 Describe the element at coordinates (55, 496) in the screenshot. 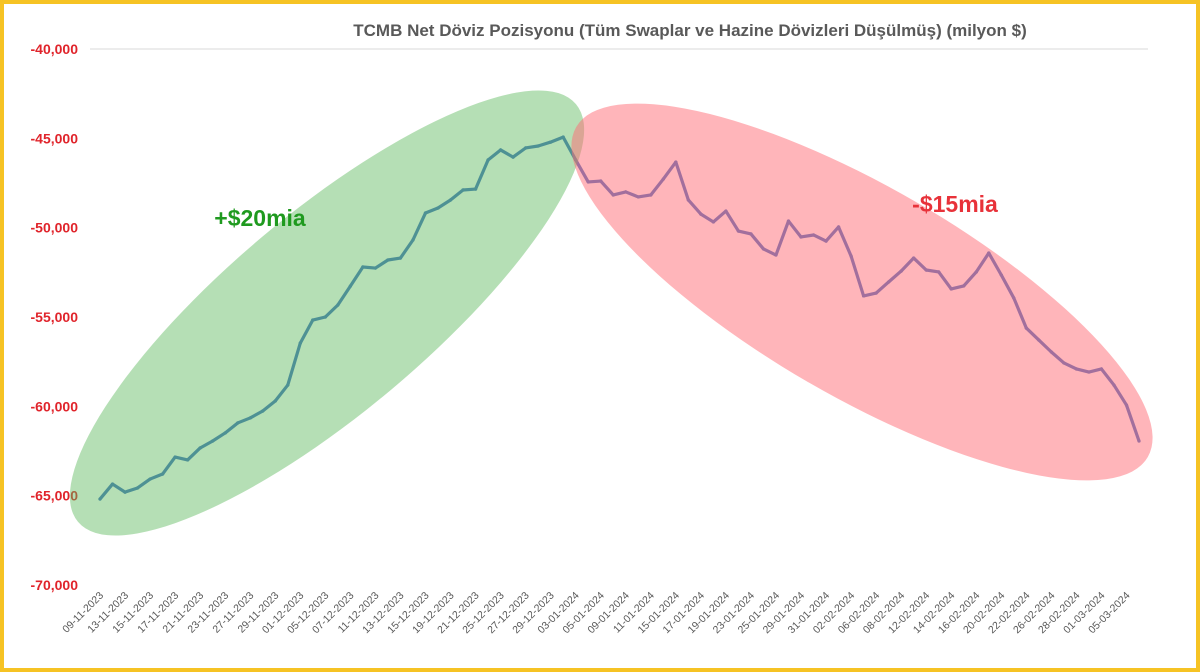

I see `y-tick-label: -65,000` at that location.